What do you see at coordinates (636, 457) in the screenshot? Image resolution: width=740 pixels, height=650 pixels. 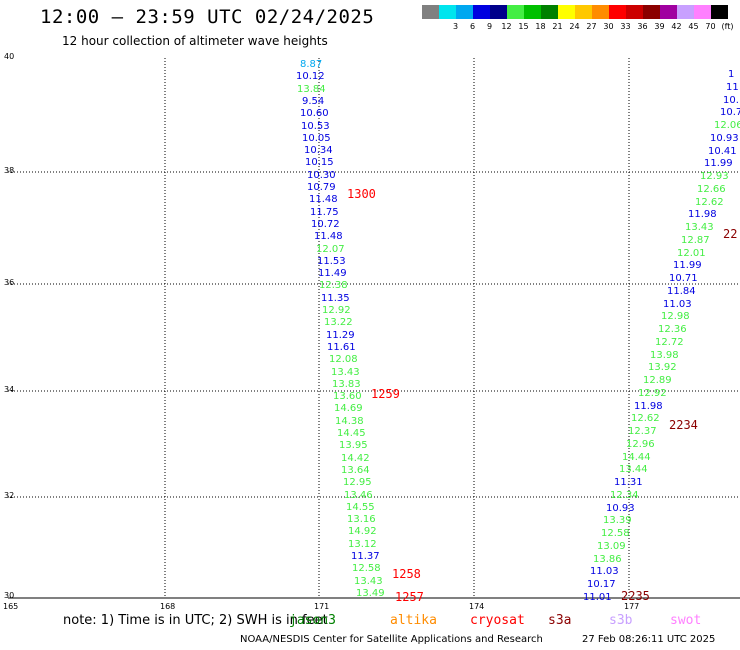 I see `wave-height-value: 14.44` at bounding box center [636, 457].